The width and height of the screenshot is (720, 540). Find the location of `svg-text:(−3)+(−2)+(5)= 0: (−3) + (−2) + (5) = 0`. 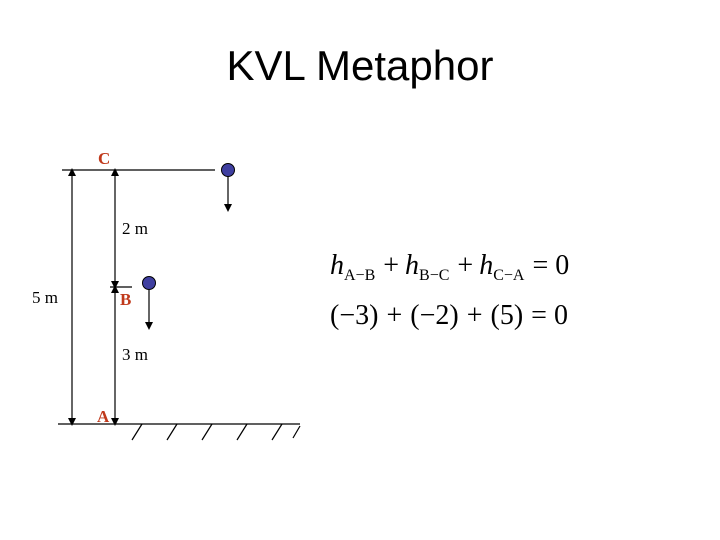

svg-text:(−3)+(−2)+(5)= 0: (−3) + (−2) + (5) = 0 is located at coordinates (449, 315).